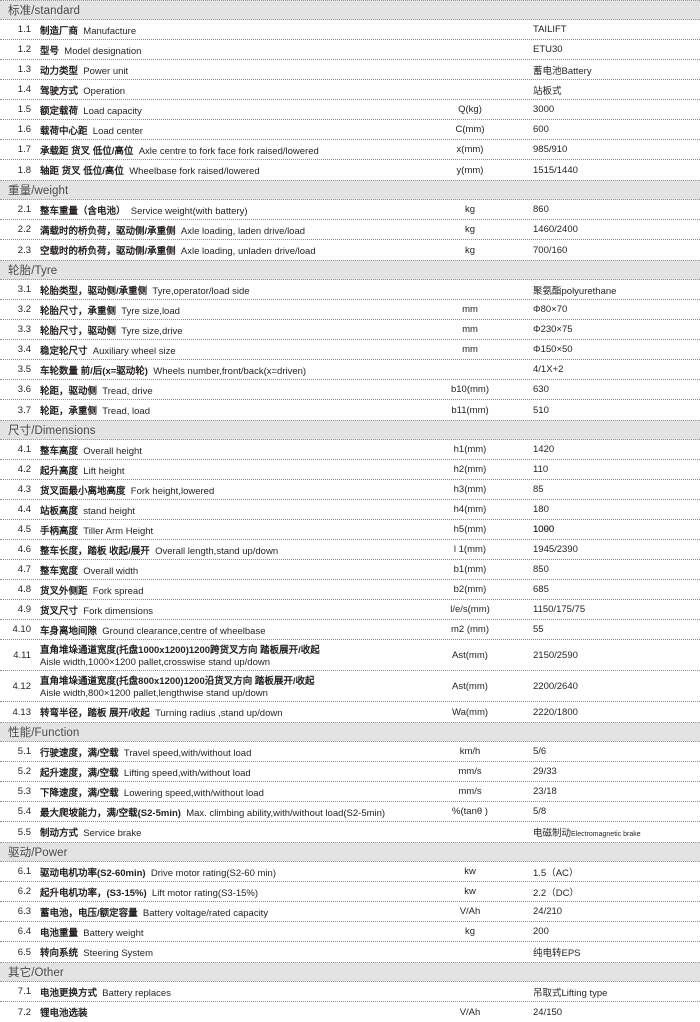 This screenshot has width=700, height=1022. I want to click on row-description: 轮胎尺寸，承重侧 Tyre size,load, so click(227, 310).